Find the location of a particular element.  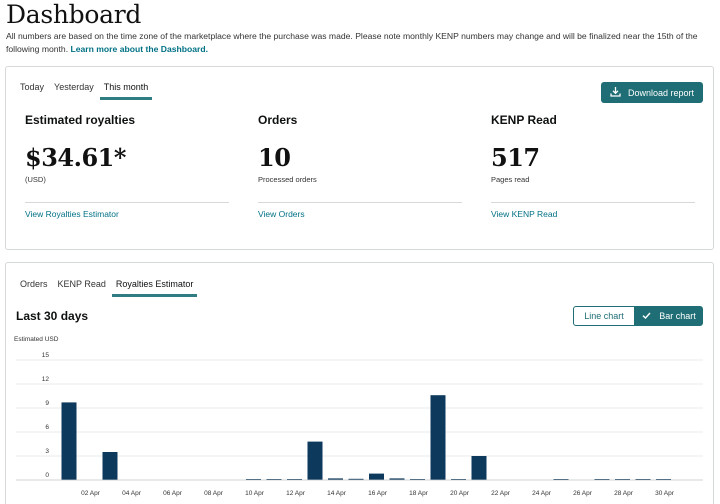

chart-type-toggle: Line chart Bar chart is located at coordinates (638, 316).